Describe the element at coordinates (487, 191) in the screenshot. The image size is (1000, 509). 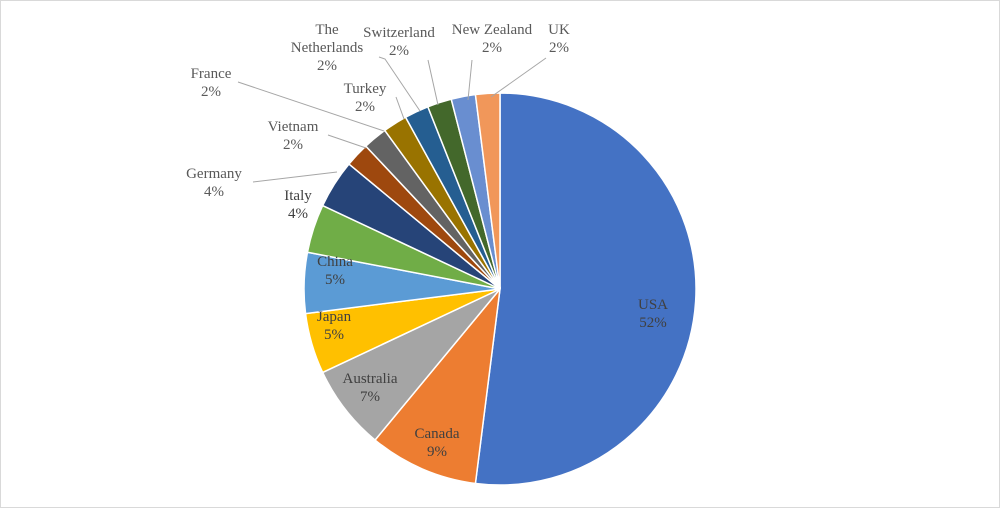
I see `pie-slice-uk` at that location.